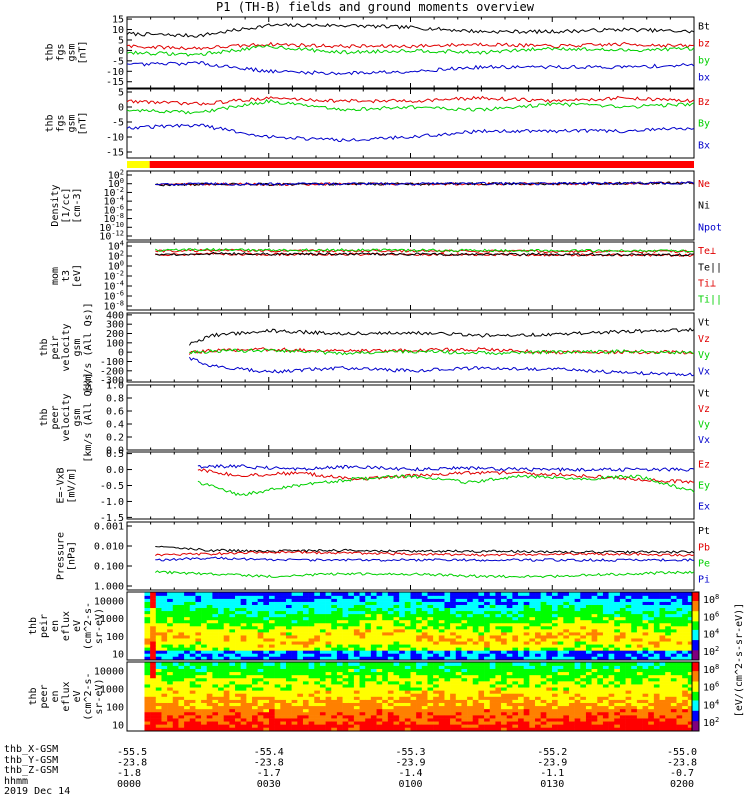 The height and width of the screenshot is (800, 750). What do you see at coordinates (83, 52) in the screenshot?
I see `panel-0-ylabel-line: [nT]` at bounding box center [83, 52].